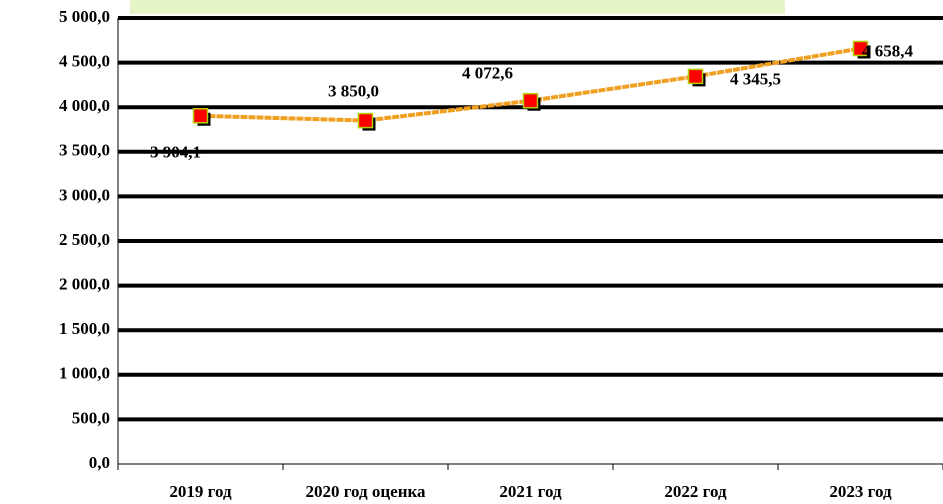 The height and width of the screenshot is (504, 943). Describe the element at coordinates (175, 152) in the screenshot. I see `data-label: 3 904,1` at that location.